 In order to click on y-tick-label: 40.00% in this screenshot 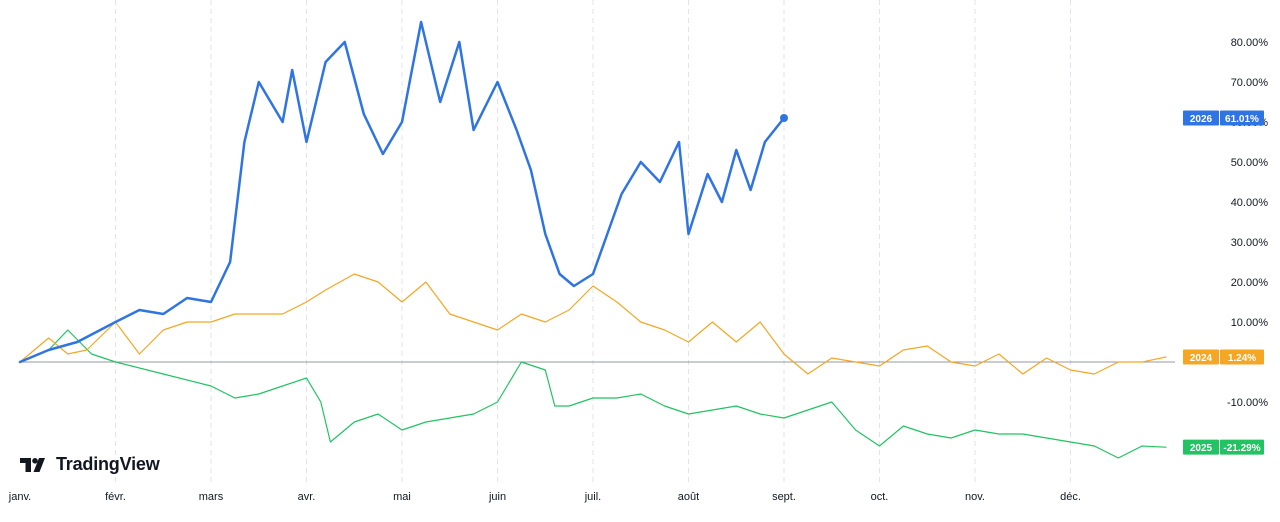, I will do `click(1250, 203)`.